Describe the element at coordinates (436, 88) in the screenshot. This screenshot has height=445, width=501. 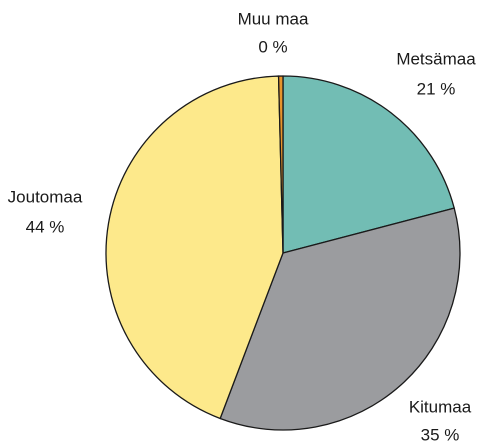
I see `slice-value-label: 21 %` at that location.